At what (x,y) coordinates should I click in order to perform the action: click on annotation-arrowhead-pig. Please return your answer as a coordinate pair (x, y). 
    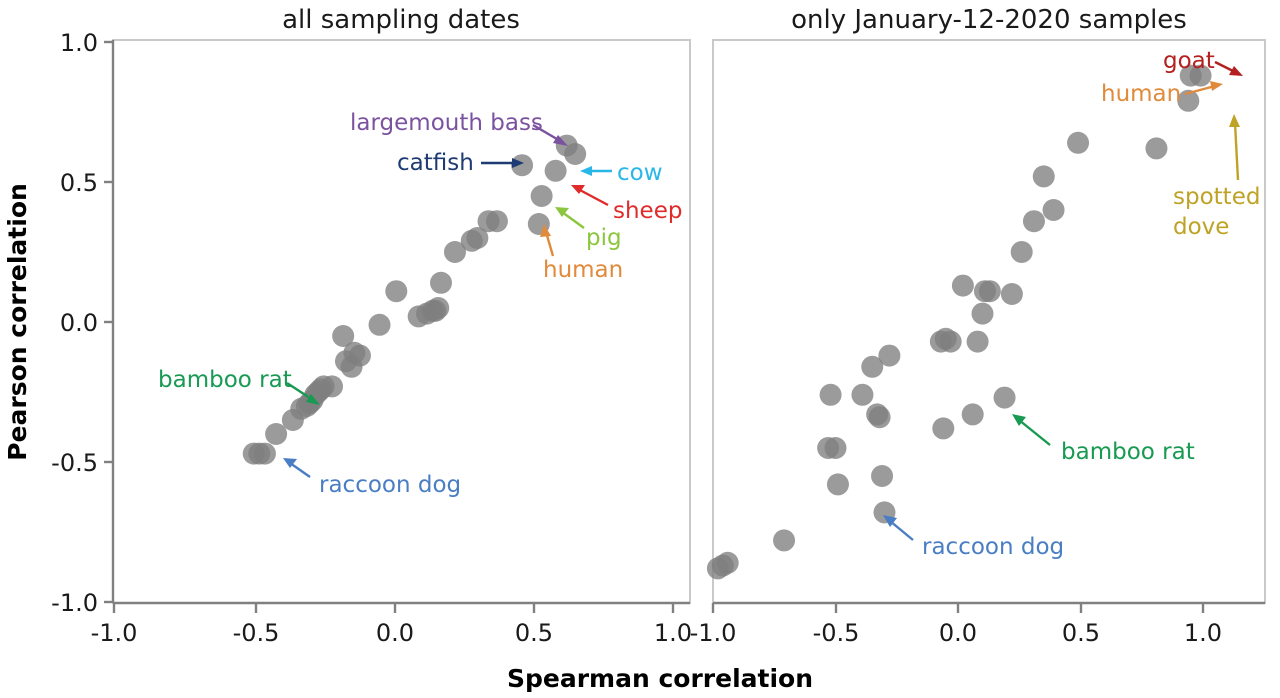
    Looking at the image, I should click on (562, 212).